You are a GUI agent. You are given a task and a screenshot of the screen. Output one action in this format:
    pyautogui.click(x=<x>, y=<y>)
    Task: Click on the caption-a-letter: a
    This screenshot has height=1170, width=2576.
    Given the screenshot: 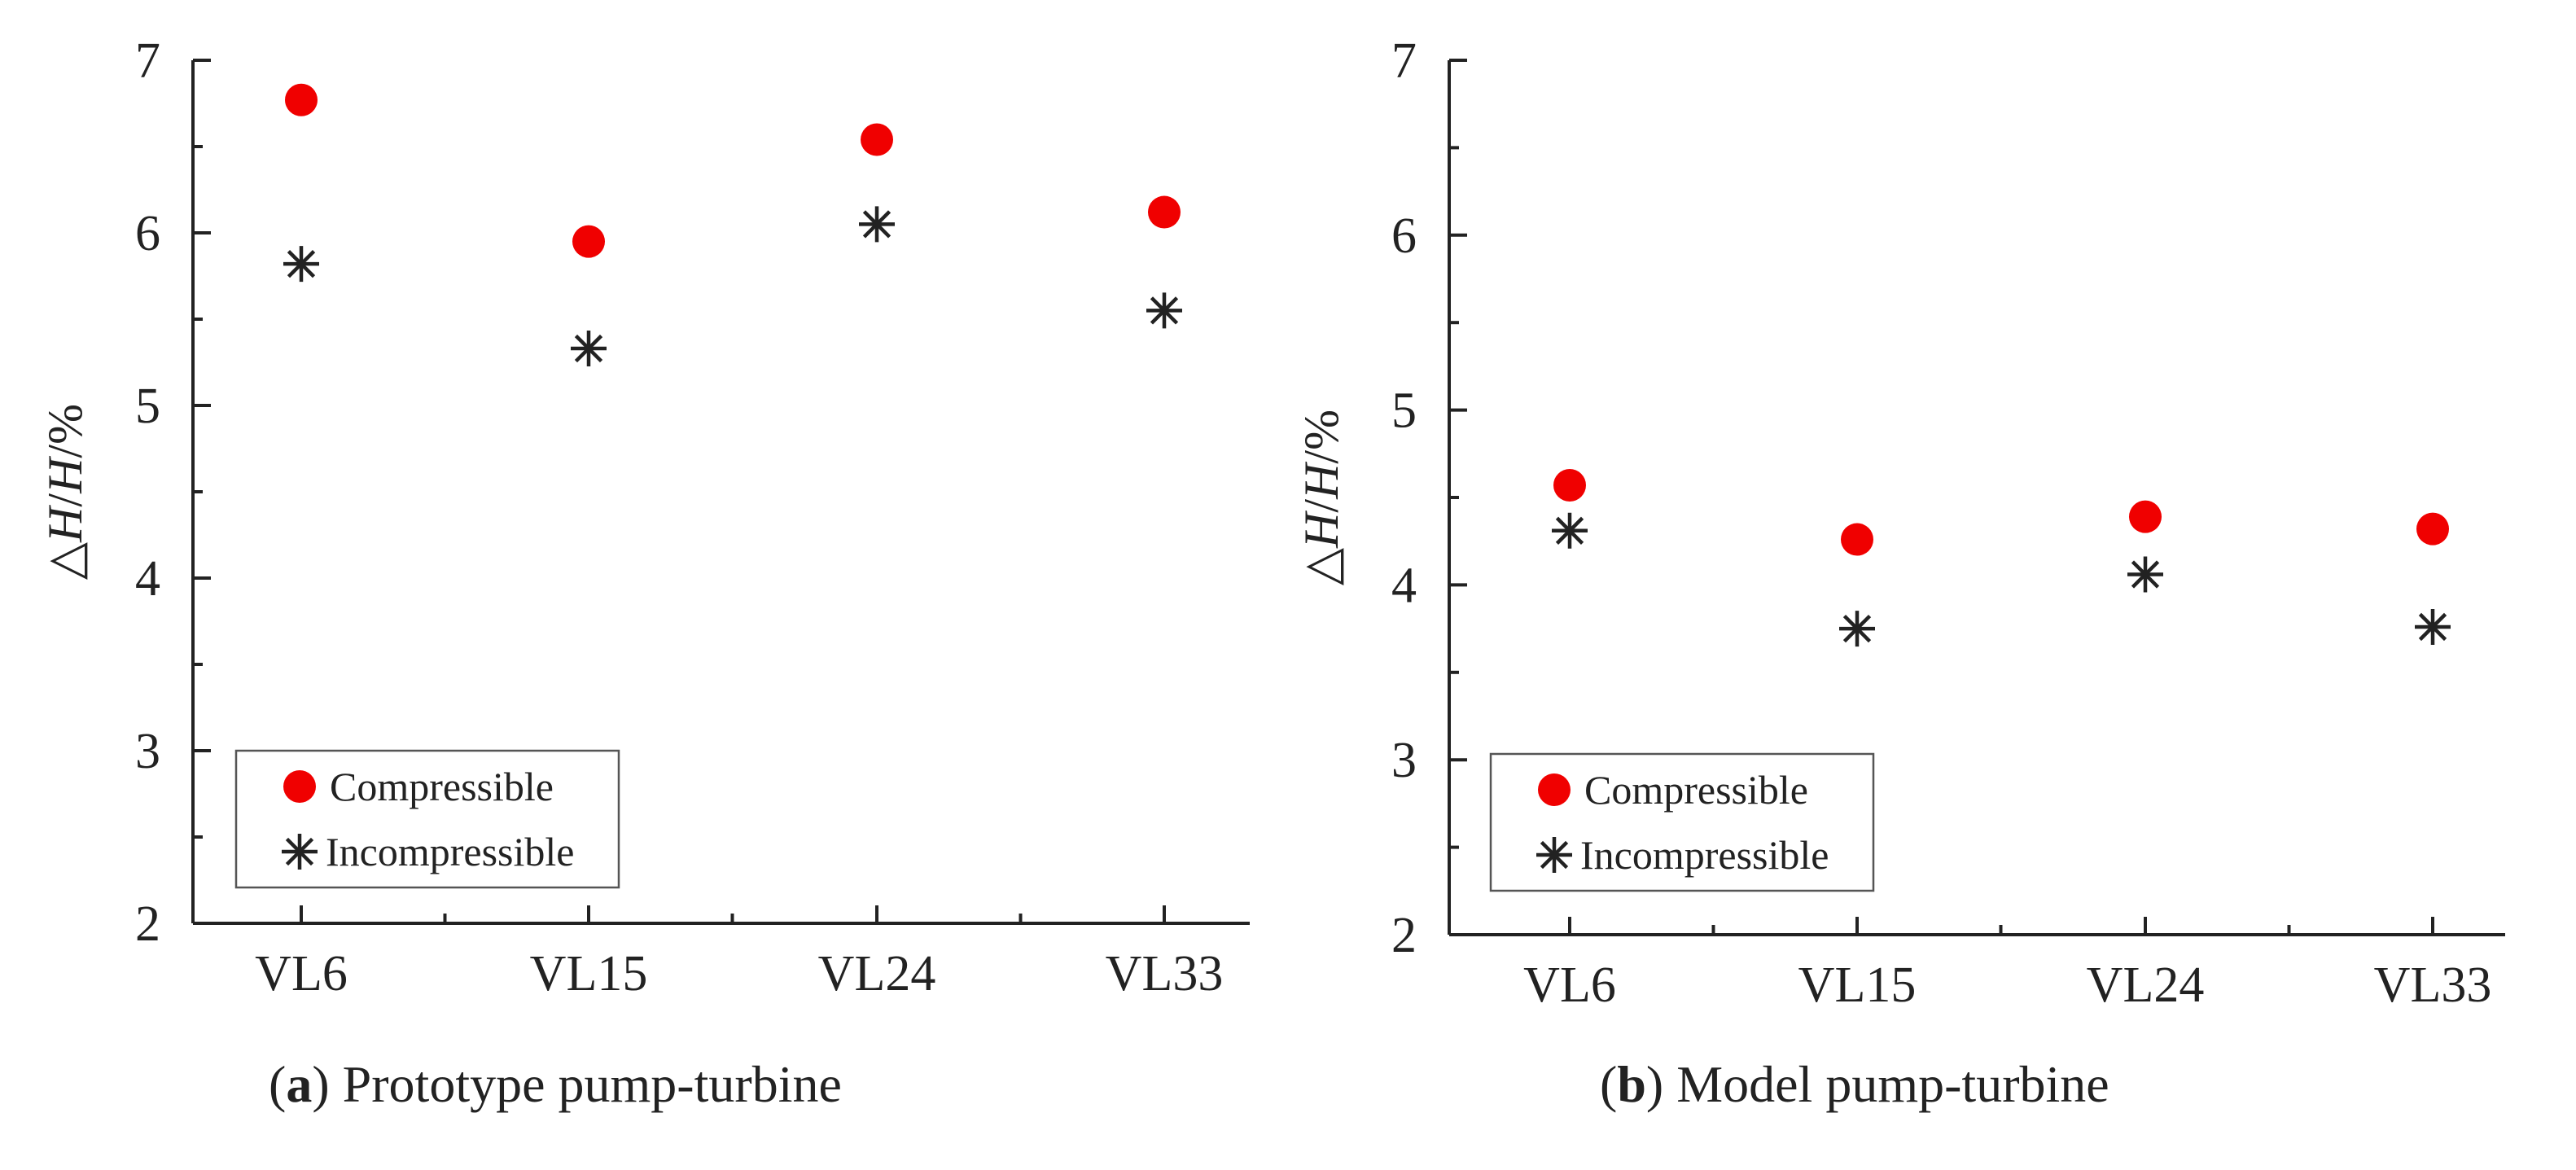 What is the action you would take?
    pyautogui.click(x=299, y=1084)
    